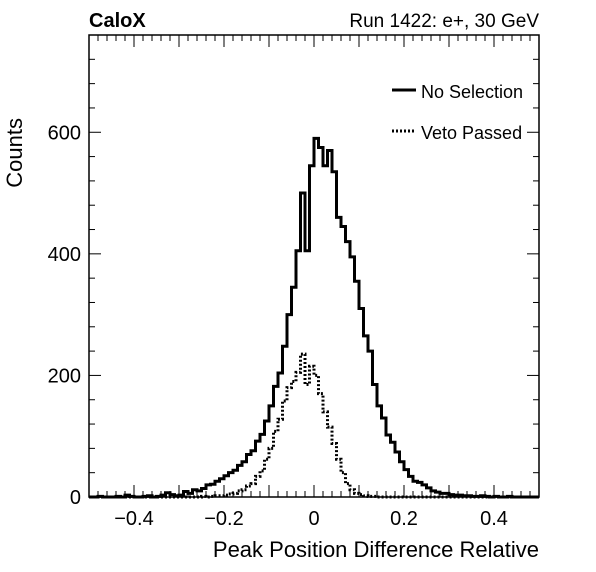 The image size is (596, 572). I want to click on legend-label-no-selection: No Selection, so click(472, 92).